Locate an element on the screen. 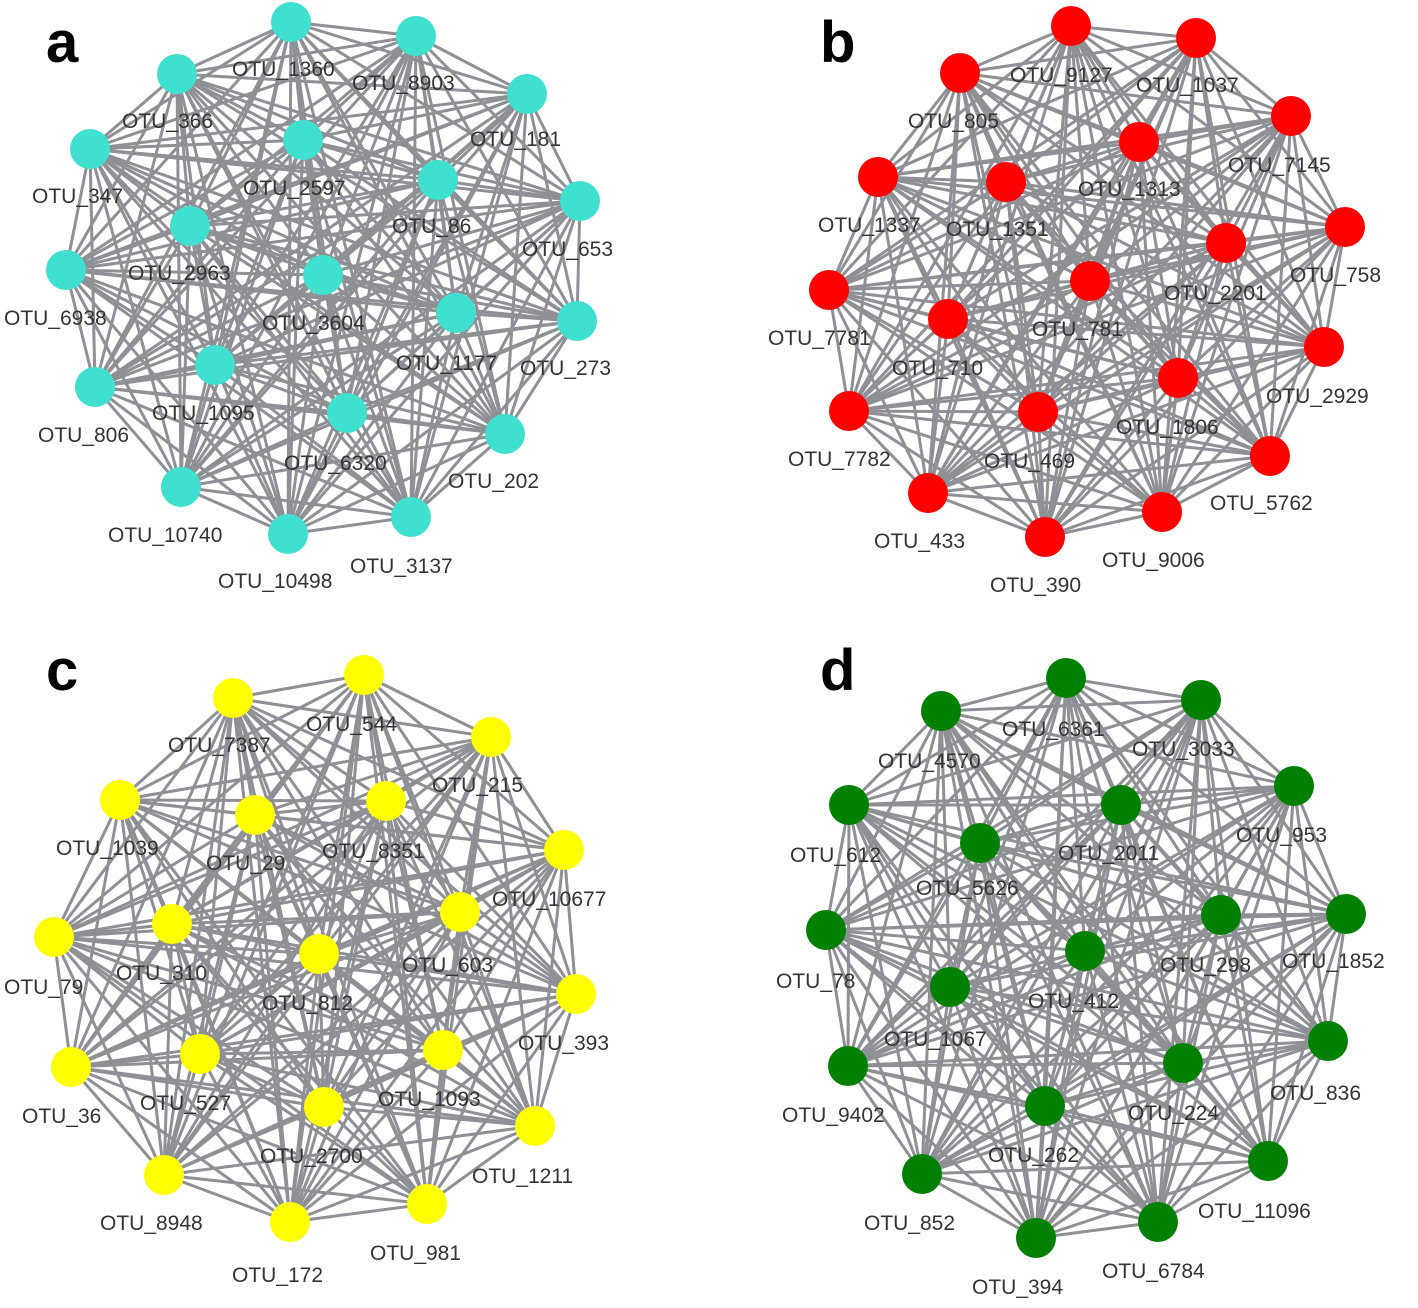 The width and height of the screenshot is (1418, 1308). node-label: OTU_981 is located at coordinates (415, 1253).